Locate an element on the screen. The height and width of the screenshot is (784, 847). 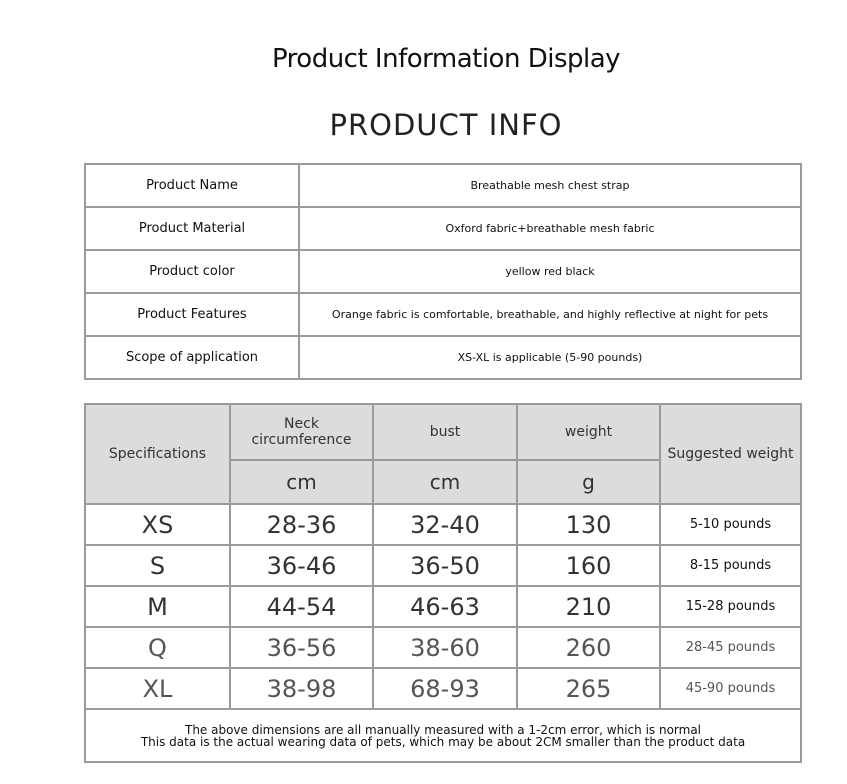
cell-neck: 36-46 is located at coordinates (301, 565).